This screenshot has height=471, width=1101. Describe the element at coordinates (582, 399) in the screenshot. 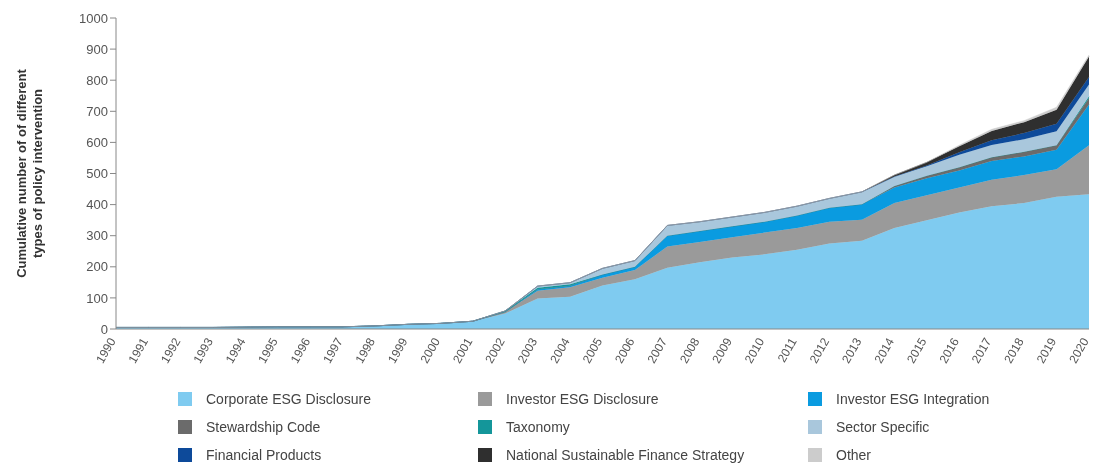

I see `legend-label: Investor ESG Disclosure` at that location.